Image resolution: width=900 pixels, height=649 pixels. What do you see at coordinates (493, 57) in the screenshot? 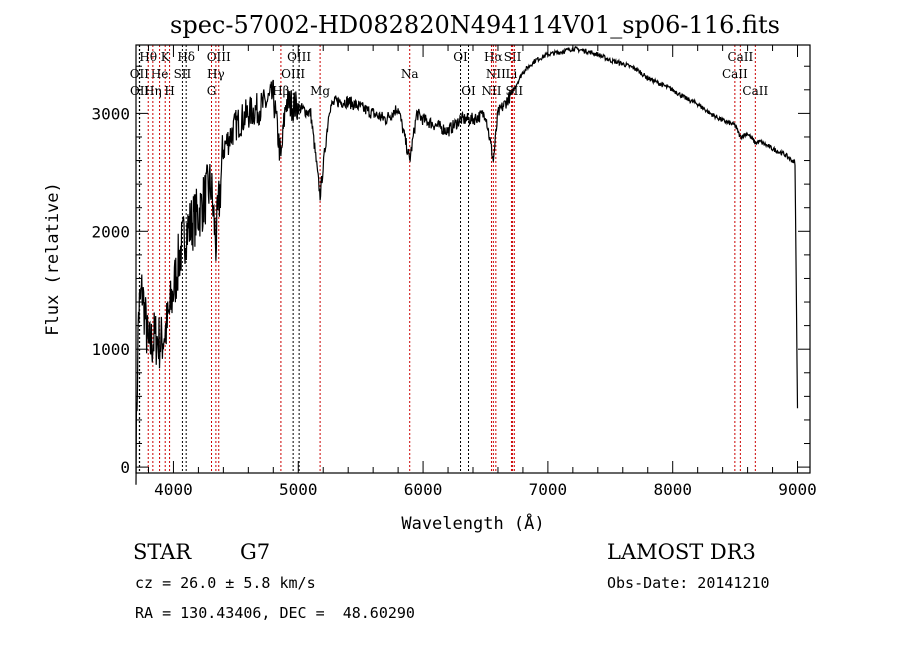
I see `line-label: Hα` at bounding box center [493, 57].